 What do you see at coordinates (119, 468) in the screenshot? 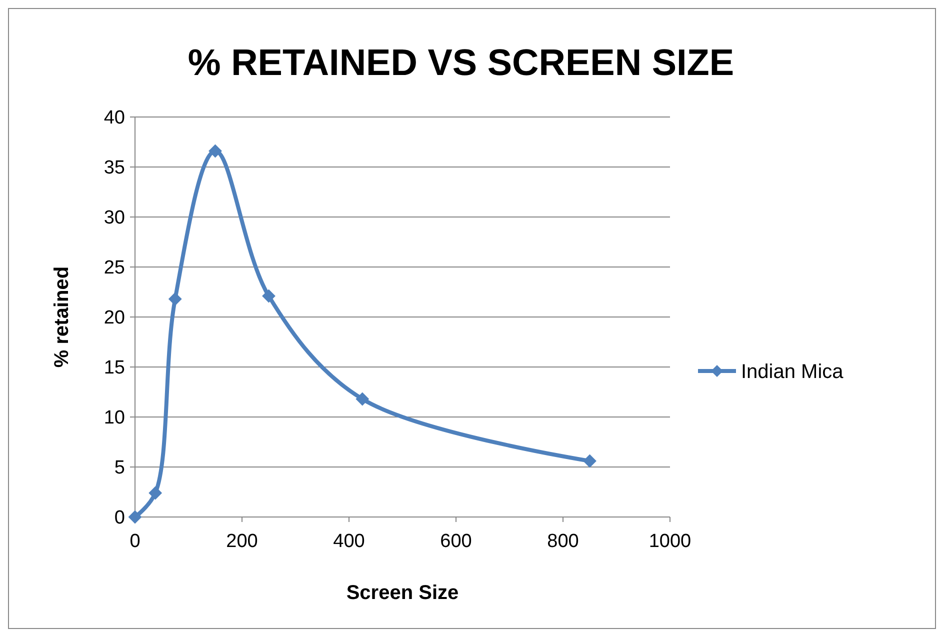
I see `y-tick-label: 5` at bounding box center [119, 468].